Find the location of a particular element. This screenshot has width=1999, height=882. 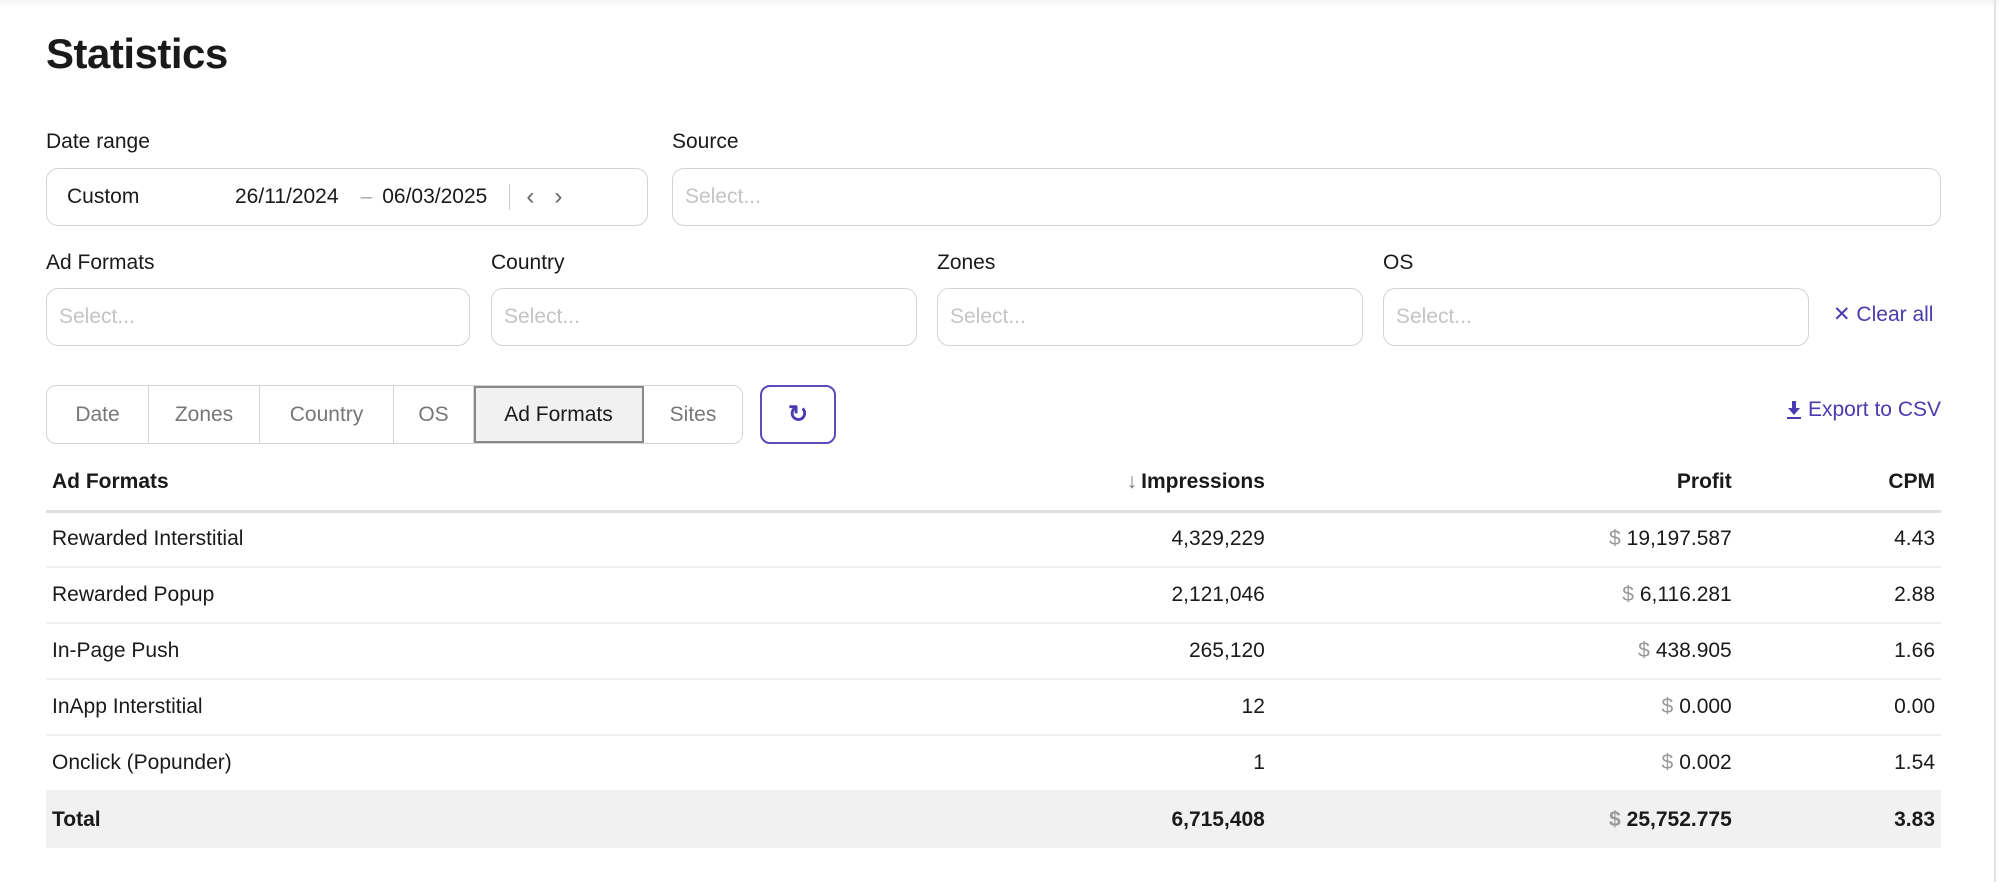

table-row: Rewarded Popup 2,121,046 $6,116.281 2.88 is located at coordinates (993, 595).